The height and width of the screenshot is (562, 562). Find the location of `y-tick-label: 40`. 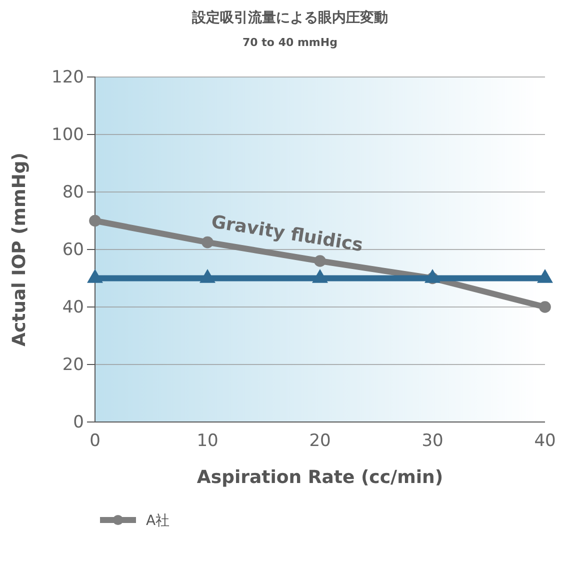

y-tick-label: 40 is located at coordinates (73, 307).